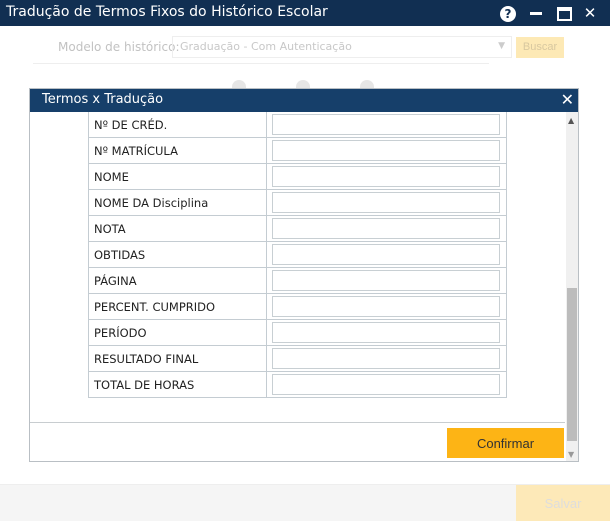  Describe the element at coordinates (367, 85) in the screenshot. I see `refresh-icon` at that location.